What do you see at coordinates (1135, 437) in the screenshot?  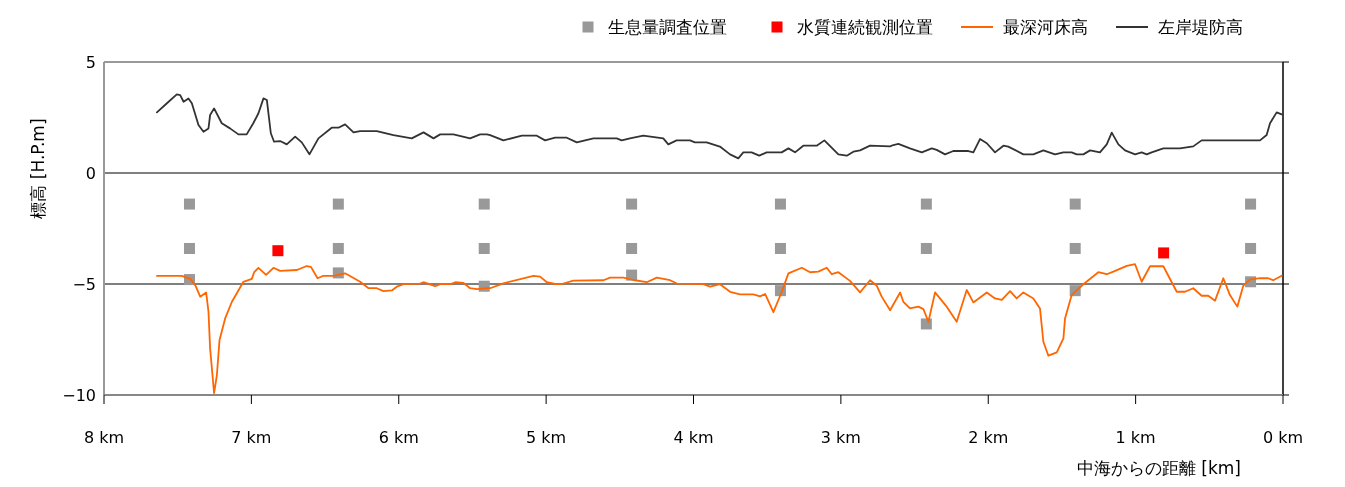 I see `x-tick-label: 1 km` at bounding box center [1135, 437].